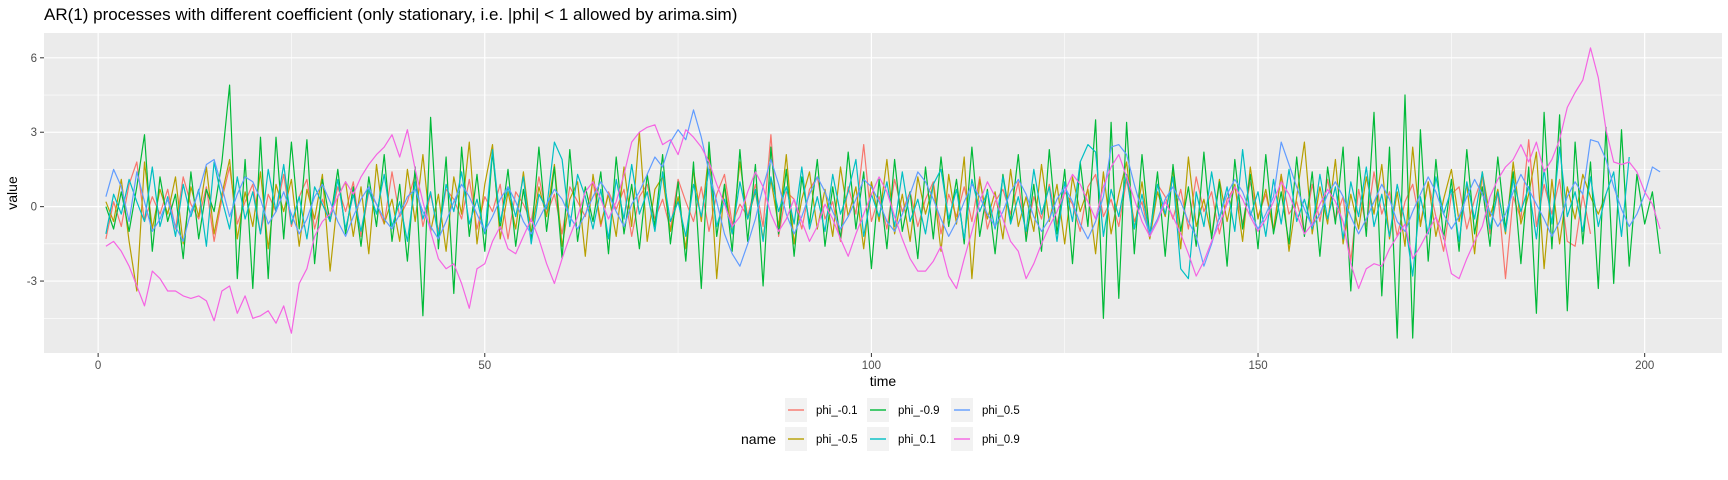 The width and height of the screenshot is (1728, 480). I want to click on x-tick-label-1: 50, so click(484, 366).